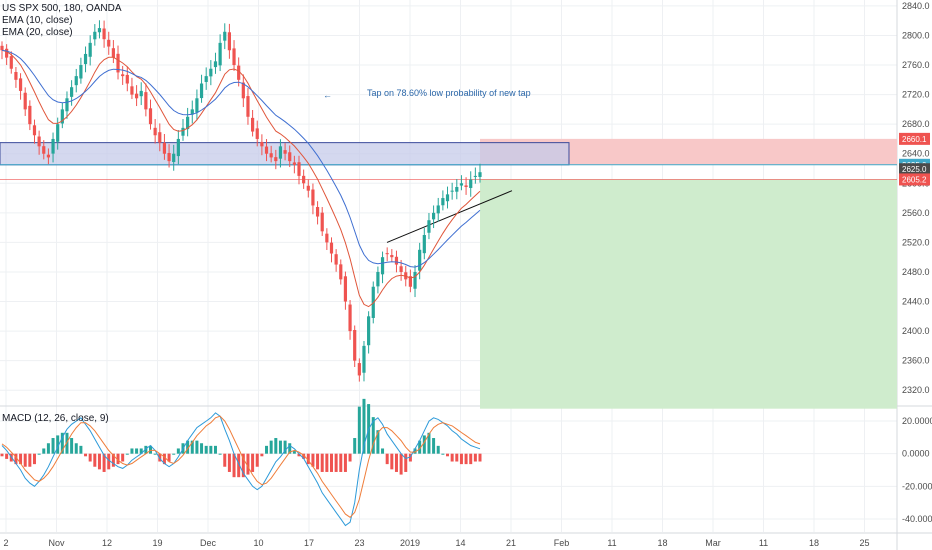 The image size is (932, 550). Describe the element at coordinates (37, 32) in the screenshot. I see `ema20-legend: EMA (20, close)` at that location.